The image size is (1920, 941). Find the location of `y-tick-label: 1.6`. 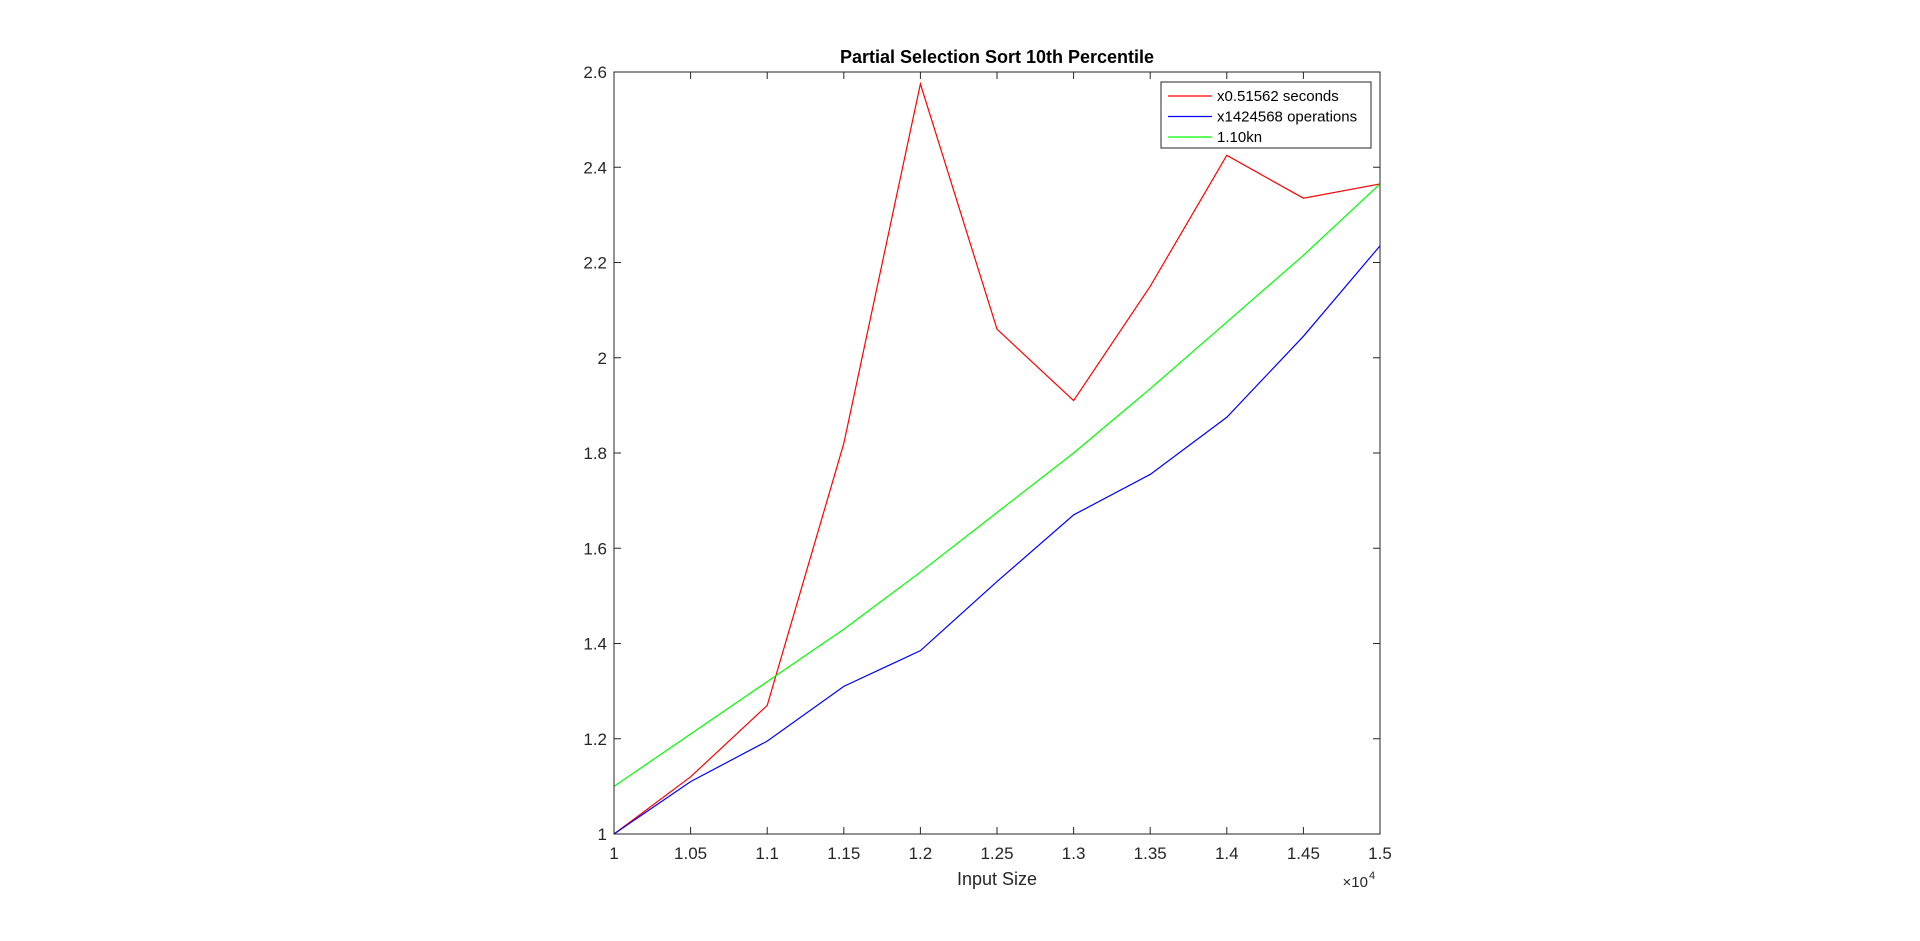

y-tick-label: 1.6 is located at coordinates (595, 548).